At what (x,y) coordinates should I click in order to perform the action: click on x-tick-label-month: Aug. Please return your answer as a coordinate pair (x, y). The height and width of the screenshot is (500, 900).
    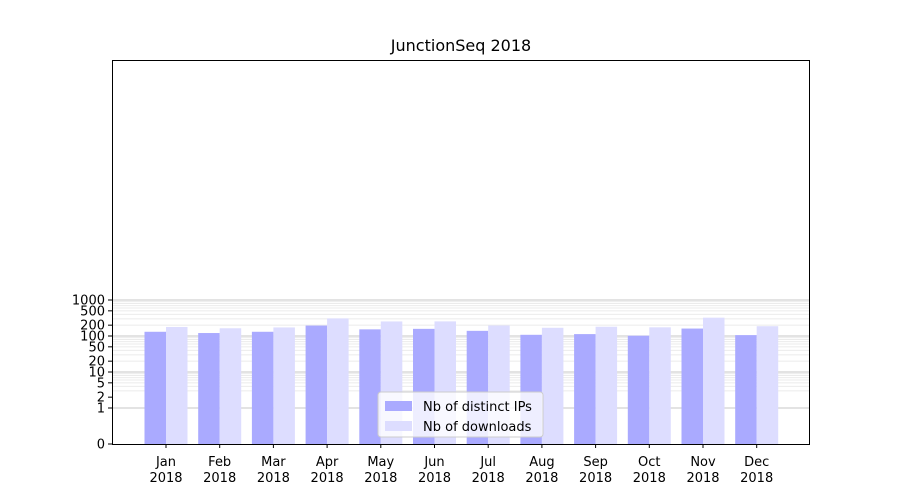
    Looking at the image, I should click on (541, 462).